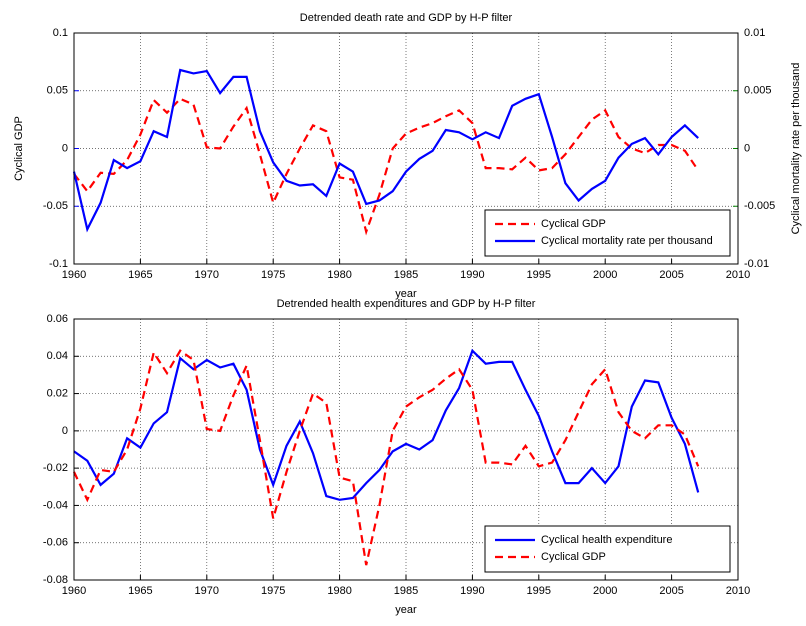 The height and width of the screenshot is (626, 806). I want to click on y-axis-label: Cyclical GDP, so click(19, 148).